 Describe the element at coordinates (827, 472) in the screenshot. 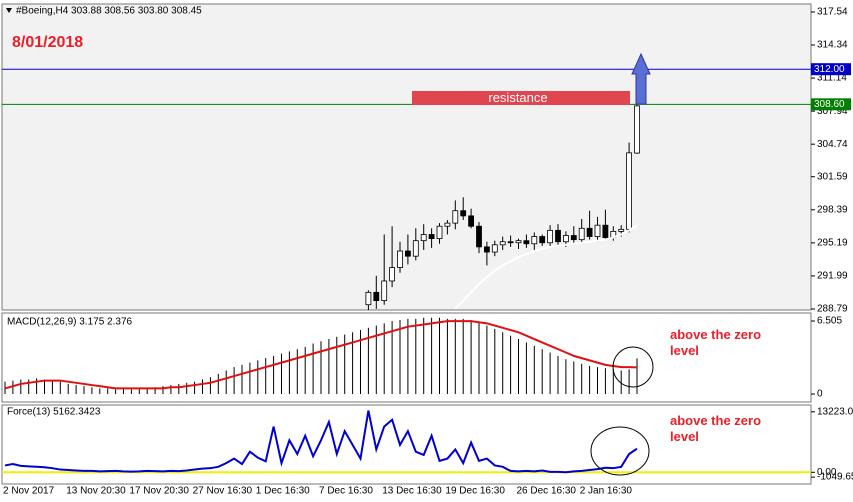

I see `y-tick-label: 0.00` at that location.